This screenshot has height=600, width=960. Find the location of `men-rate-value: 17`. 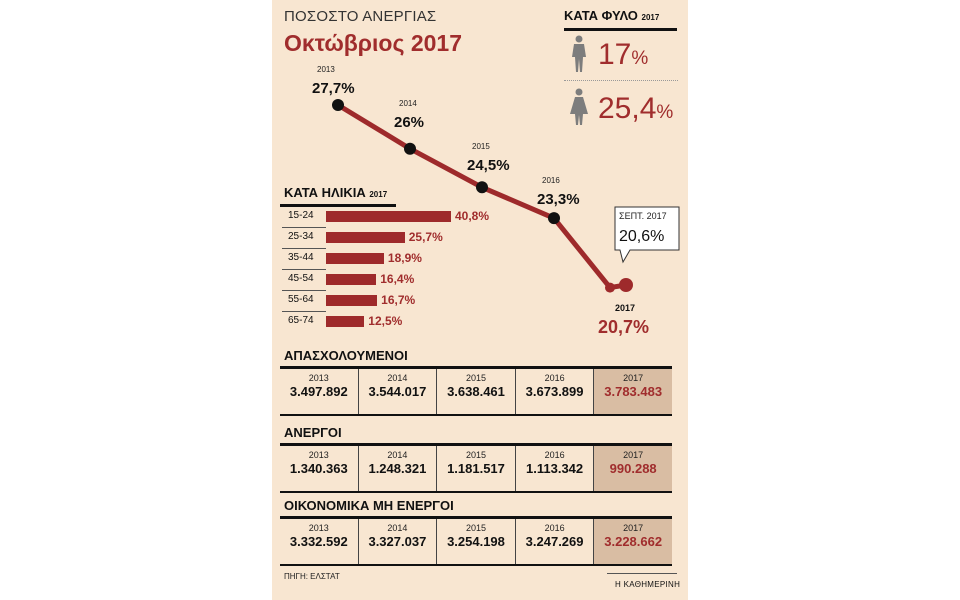

men-rate-value: 17 is located at coordinates (615, 54).